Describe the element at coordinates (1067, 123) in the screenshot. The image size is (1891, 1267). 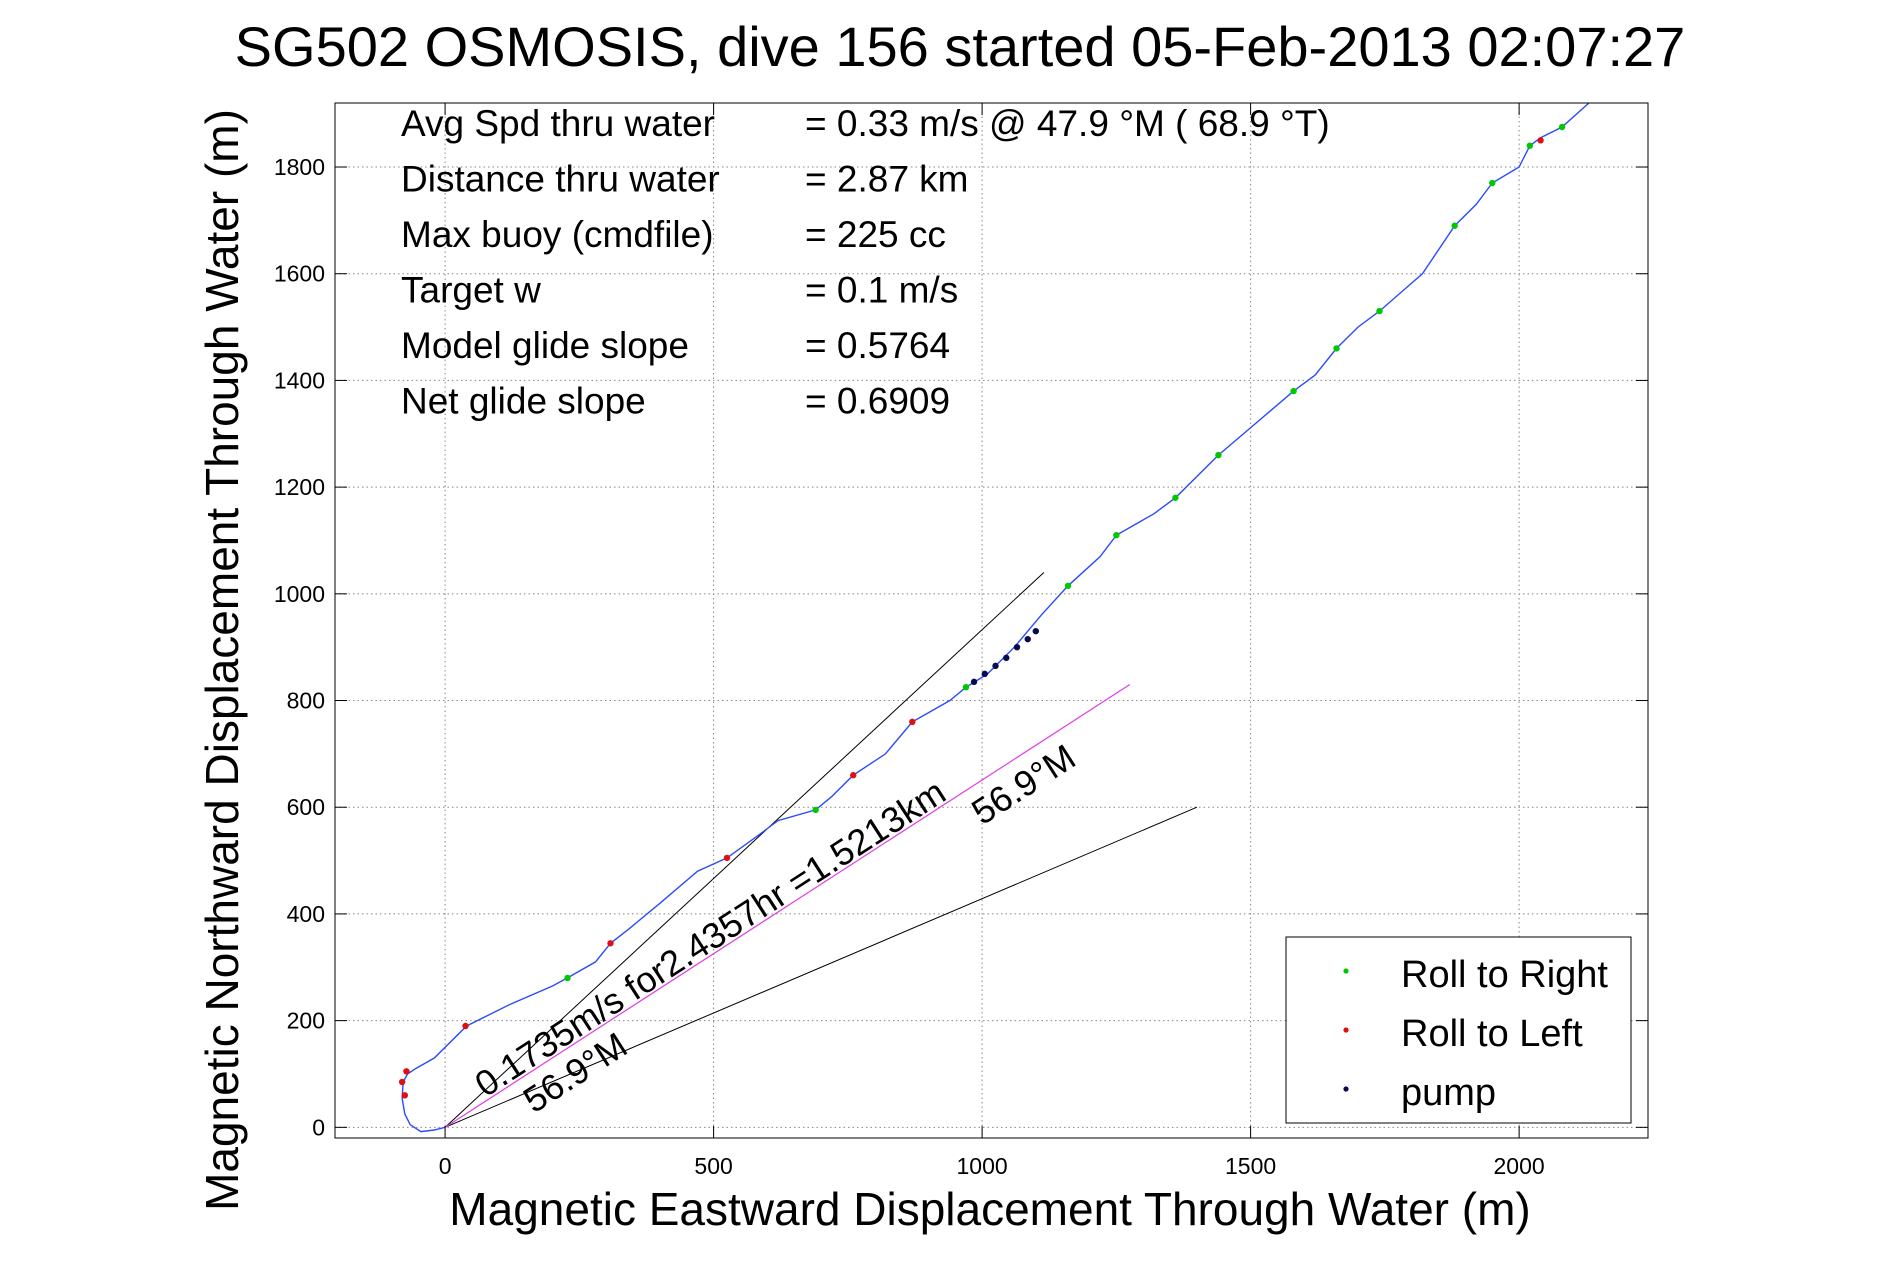
I see `stat-value: = 0.33 m/s @ 47.9 °M ( 68.9 °T)` at that location.